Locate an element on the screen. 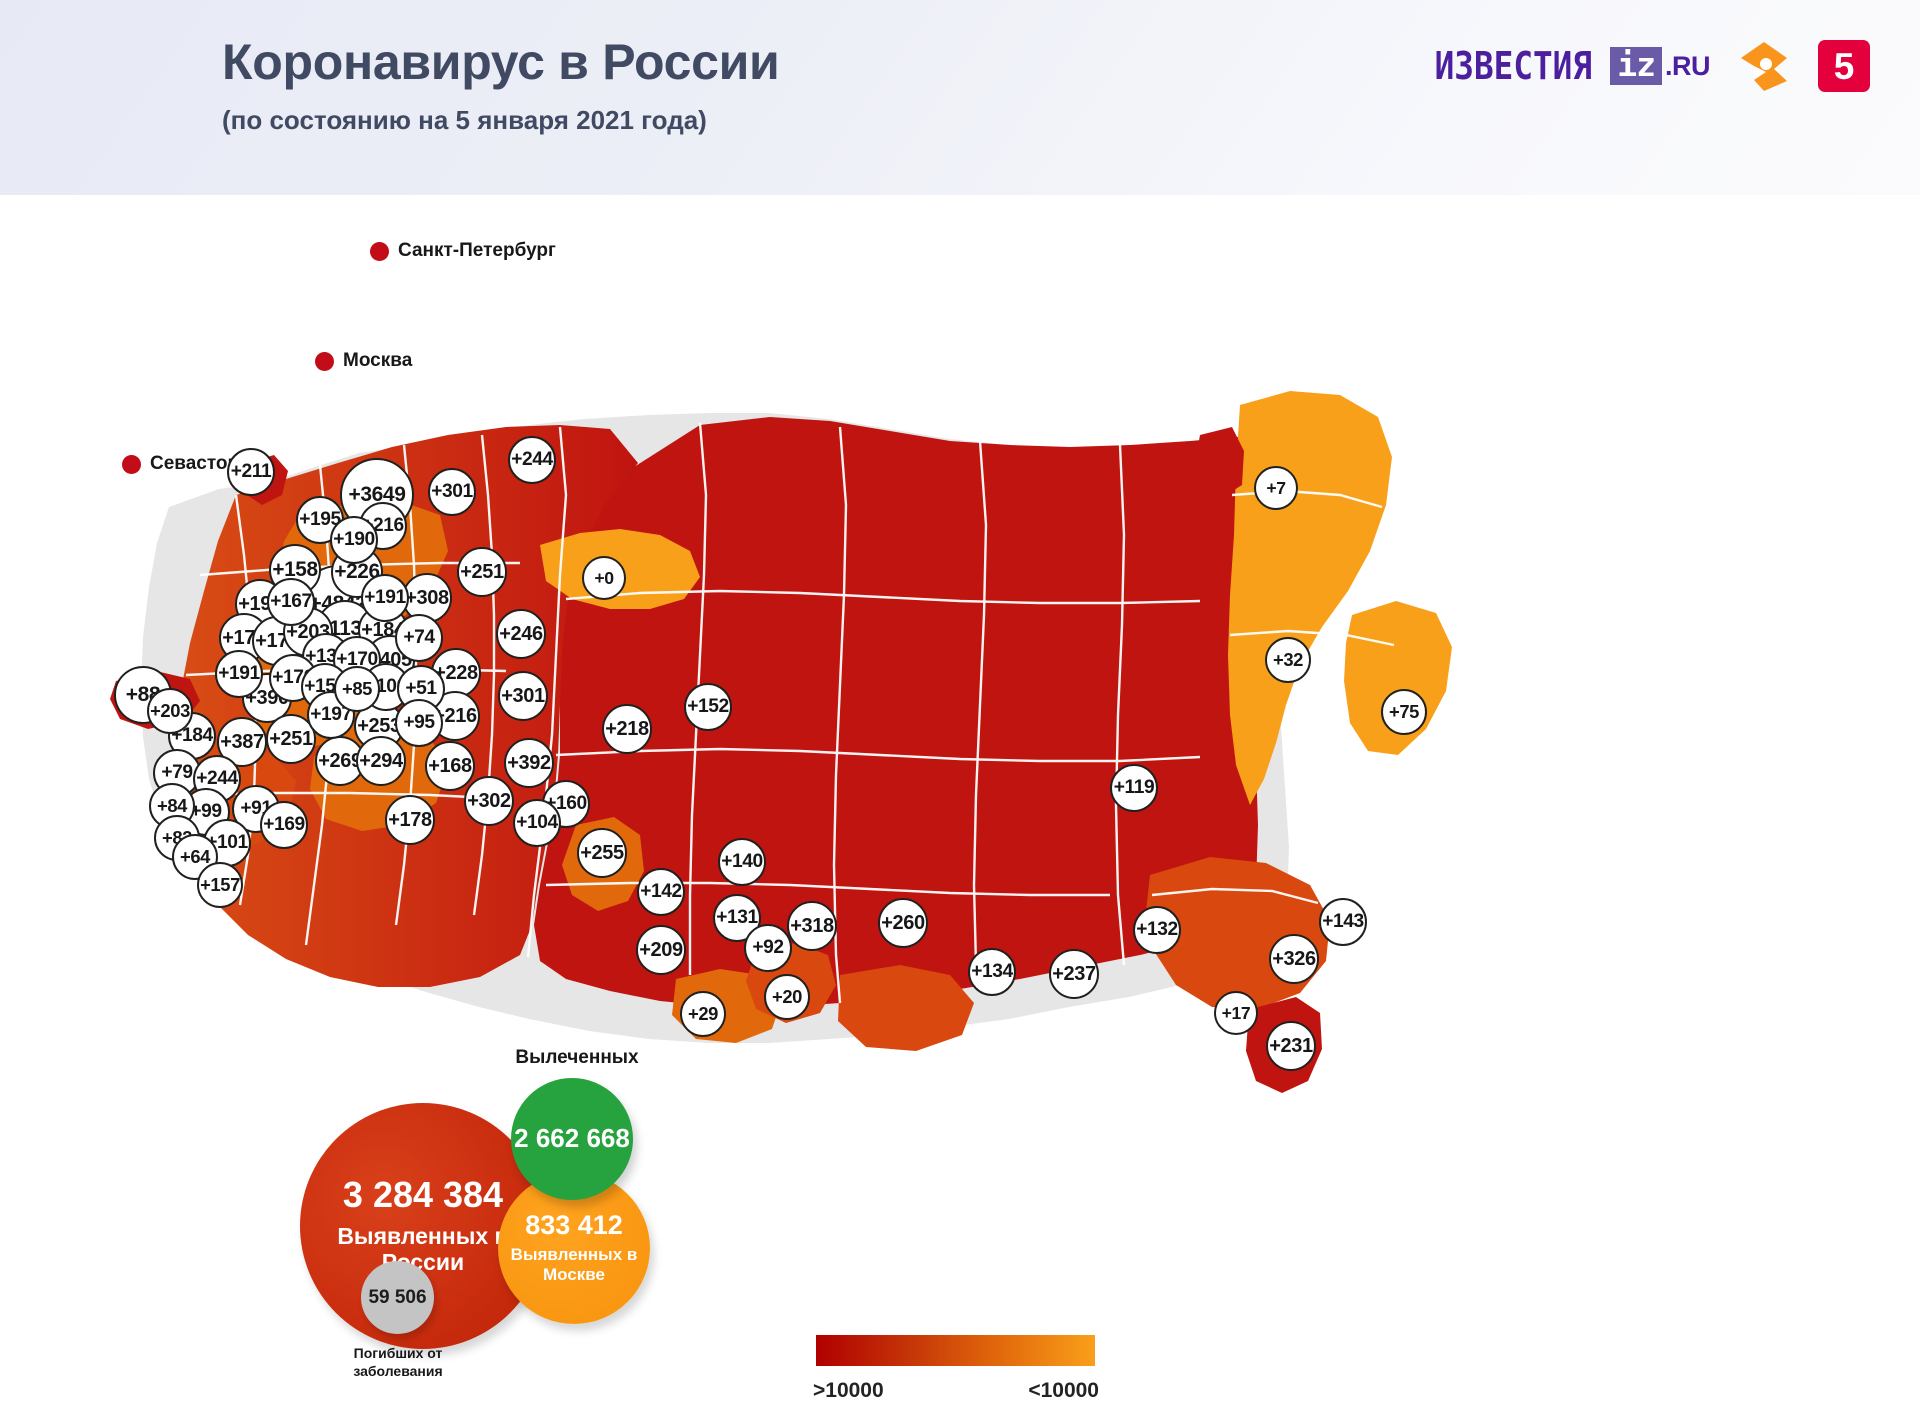 The height and width of the screenshot is (1403, 1920). map-marker: +169 is located at coordinates (284, 825).